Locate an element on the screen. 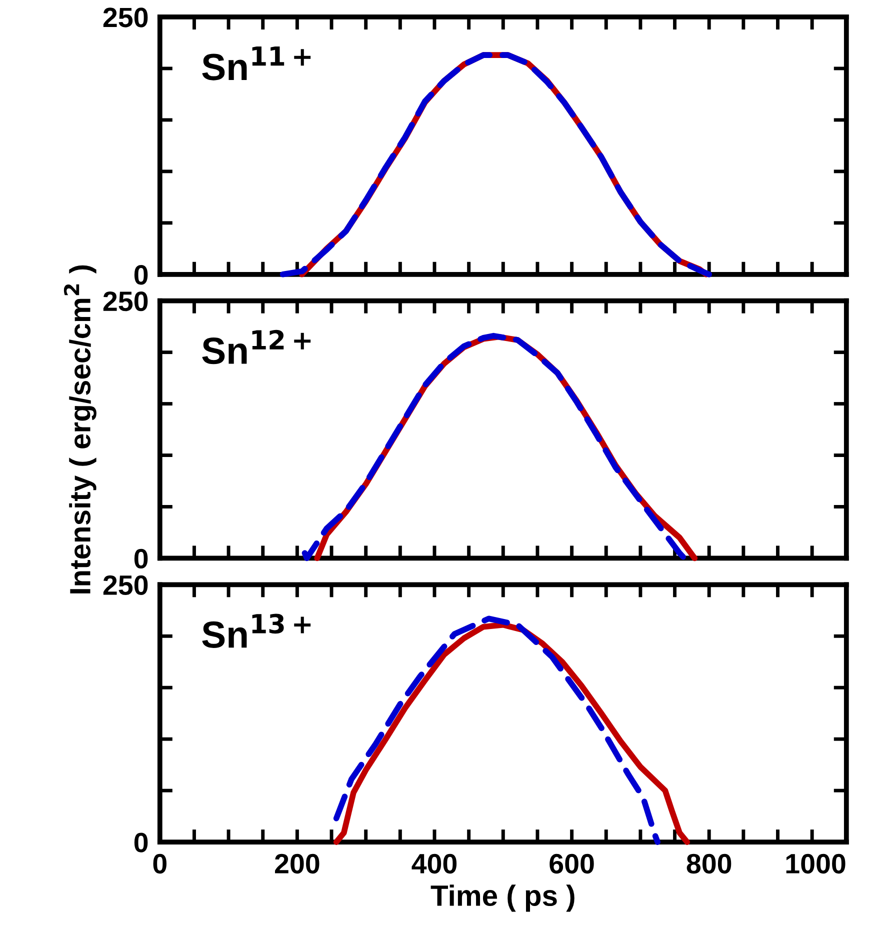 This screenshot has width=869, height=944. annotation: Sn$^{12+}$ is located at coordinates (256, 347).